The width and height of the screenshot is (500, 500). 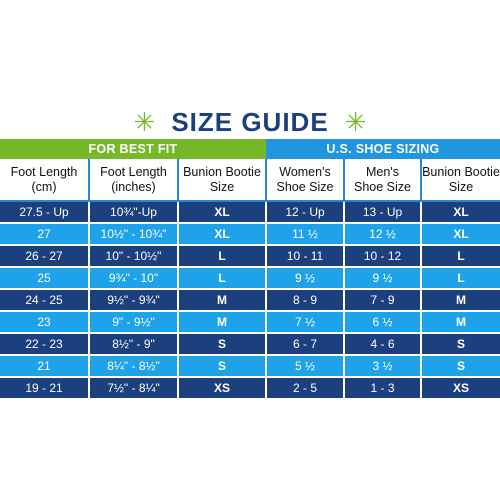 I want to click on table-cell: 6 - 7, so click(x=304, y=344).